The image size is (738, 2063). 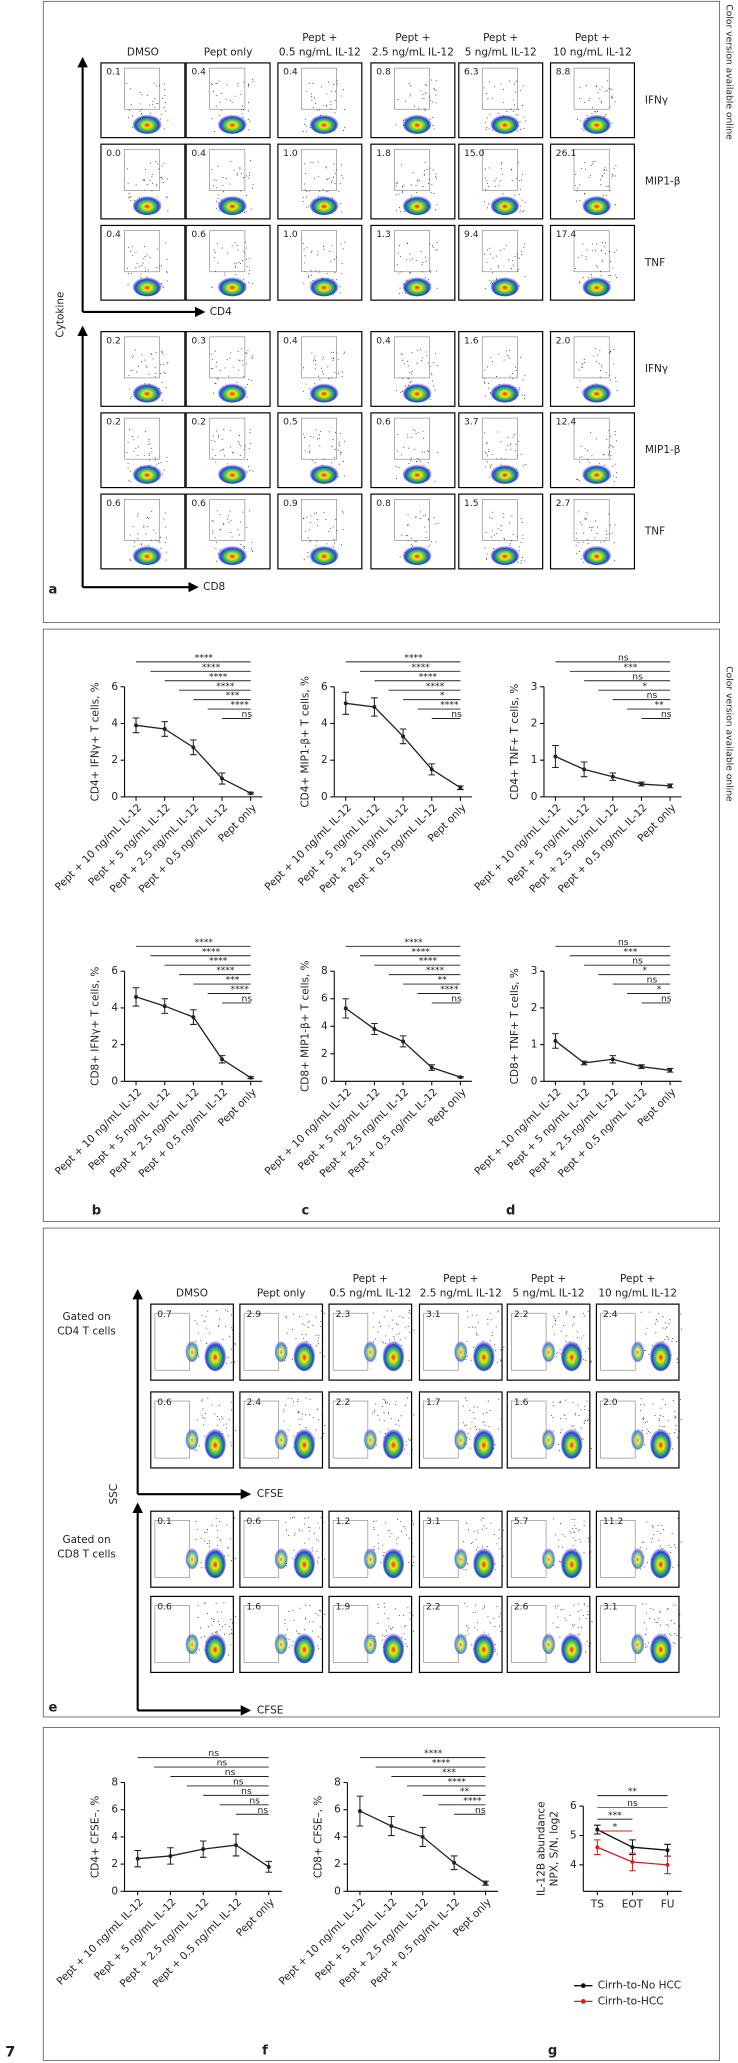 What do you see at coordinates (501, 52) in the screenshot?
I see `column-header: 5 ng/mL IL-12` at bounding box center [501, 52].